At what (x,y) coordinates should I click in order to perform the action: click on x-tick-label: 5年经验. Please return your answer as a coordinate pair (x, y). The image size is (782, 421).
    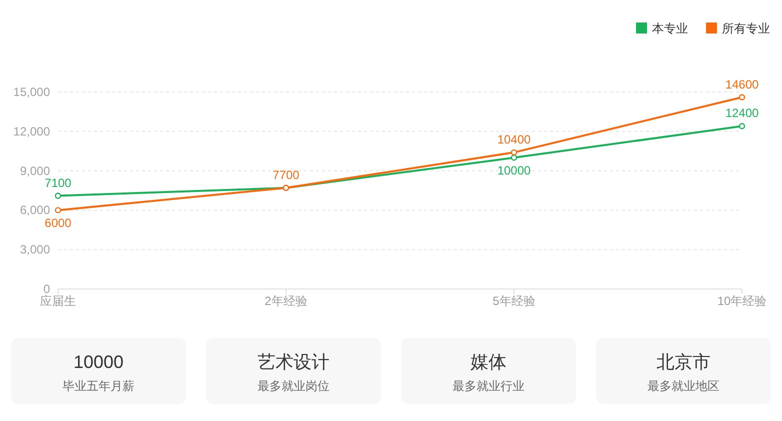
    Looking at the image, I should click on (514, 301).